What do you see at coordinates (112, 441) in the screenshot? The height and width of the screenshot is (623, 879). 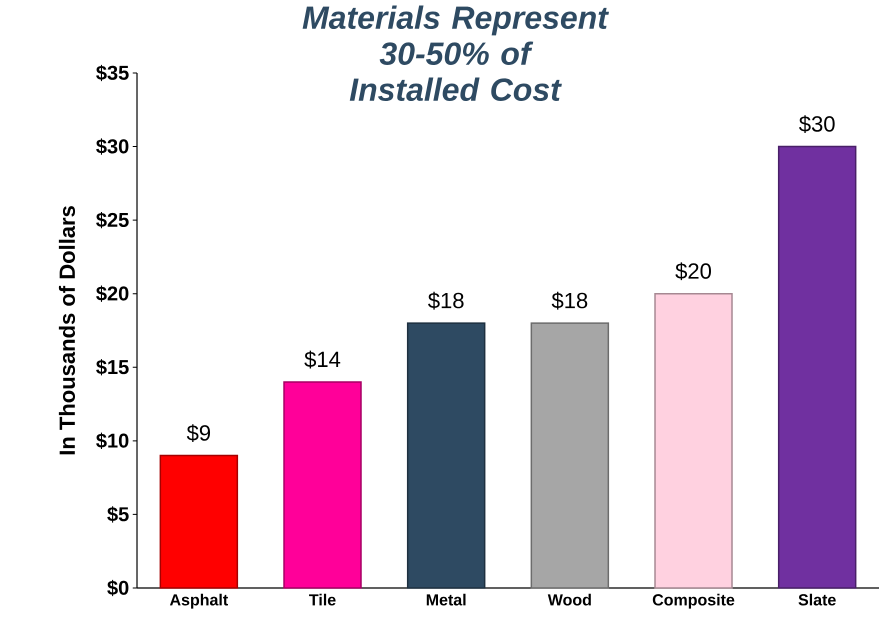 I see `y-tick-label: $10` at bounding box center [112, 441].